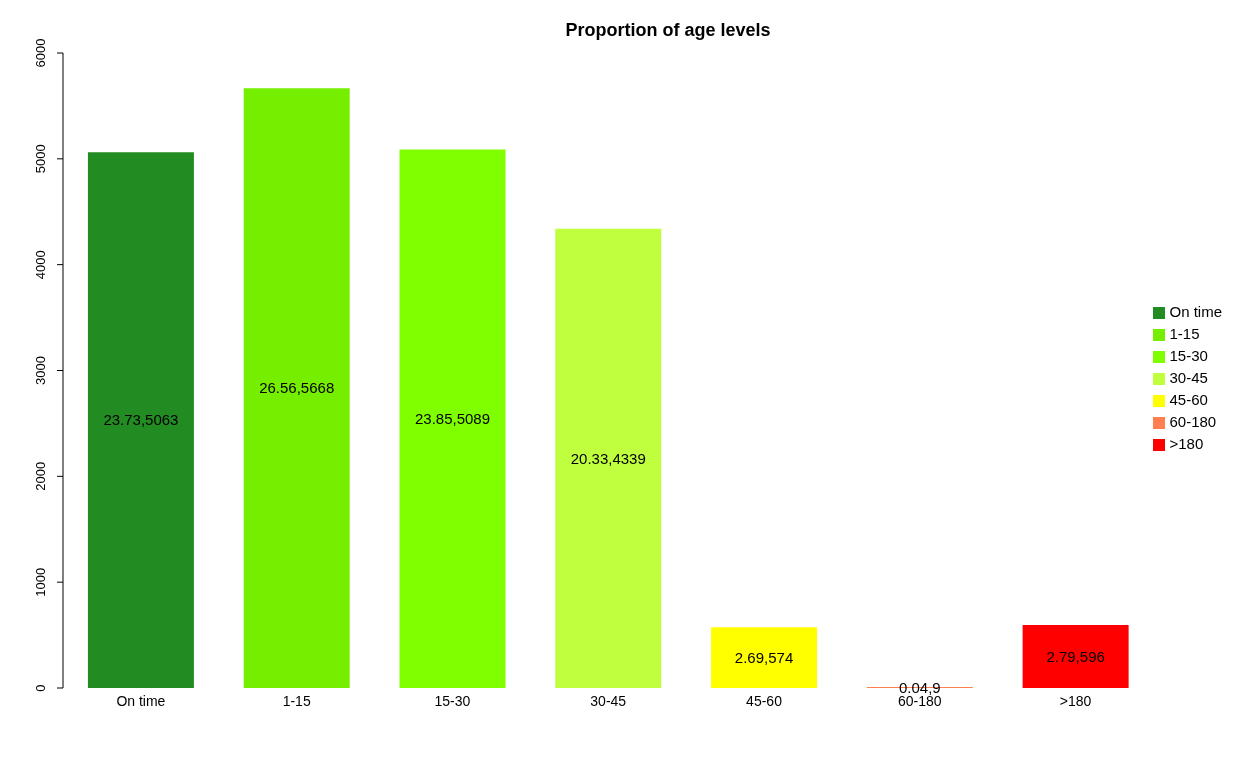  I want to click on data-label: 26.56,5668, so click(297, 388).